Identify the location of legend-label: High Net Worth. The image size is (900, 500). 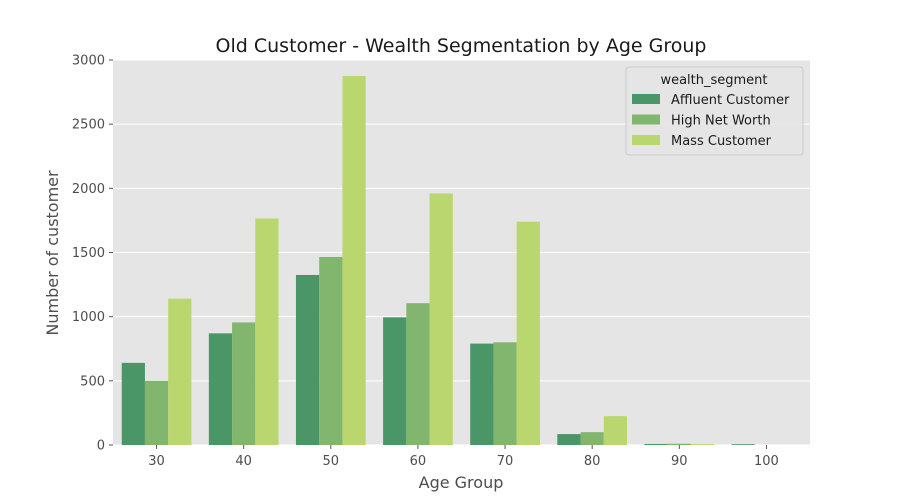
(721, 121).